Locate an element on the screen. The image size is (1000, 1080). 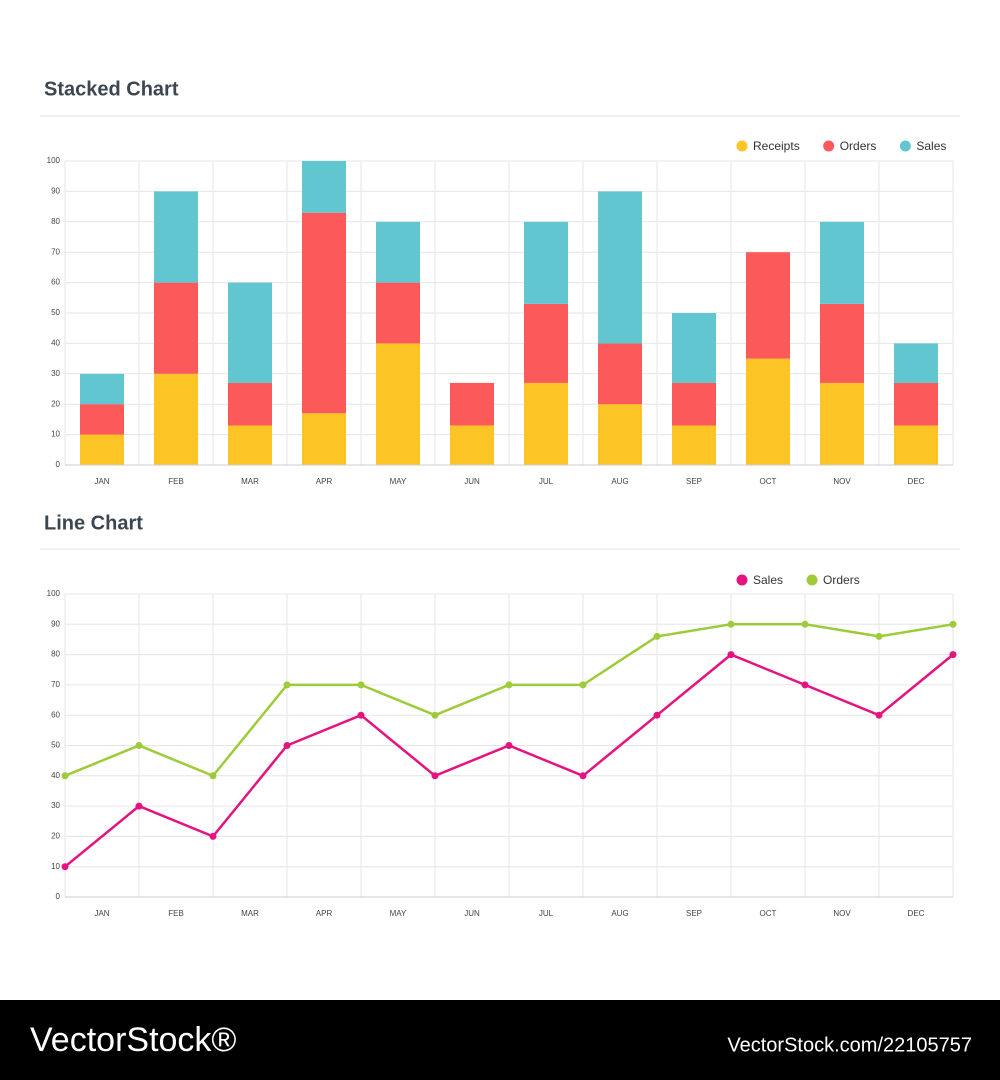
footer-url: VectorStock.com/22105757 is located at coordinates (849, 1045).